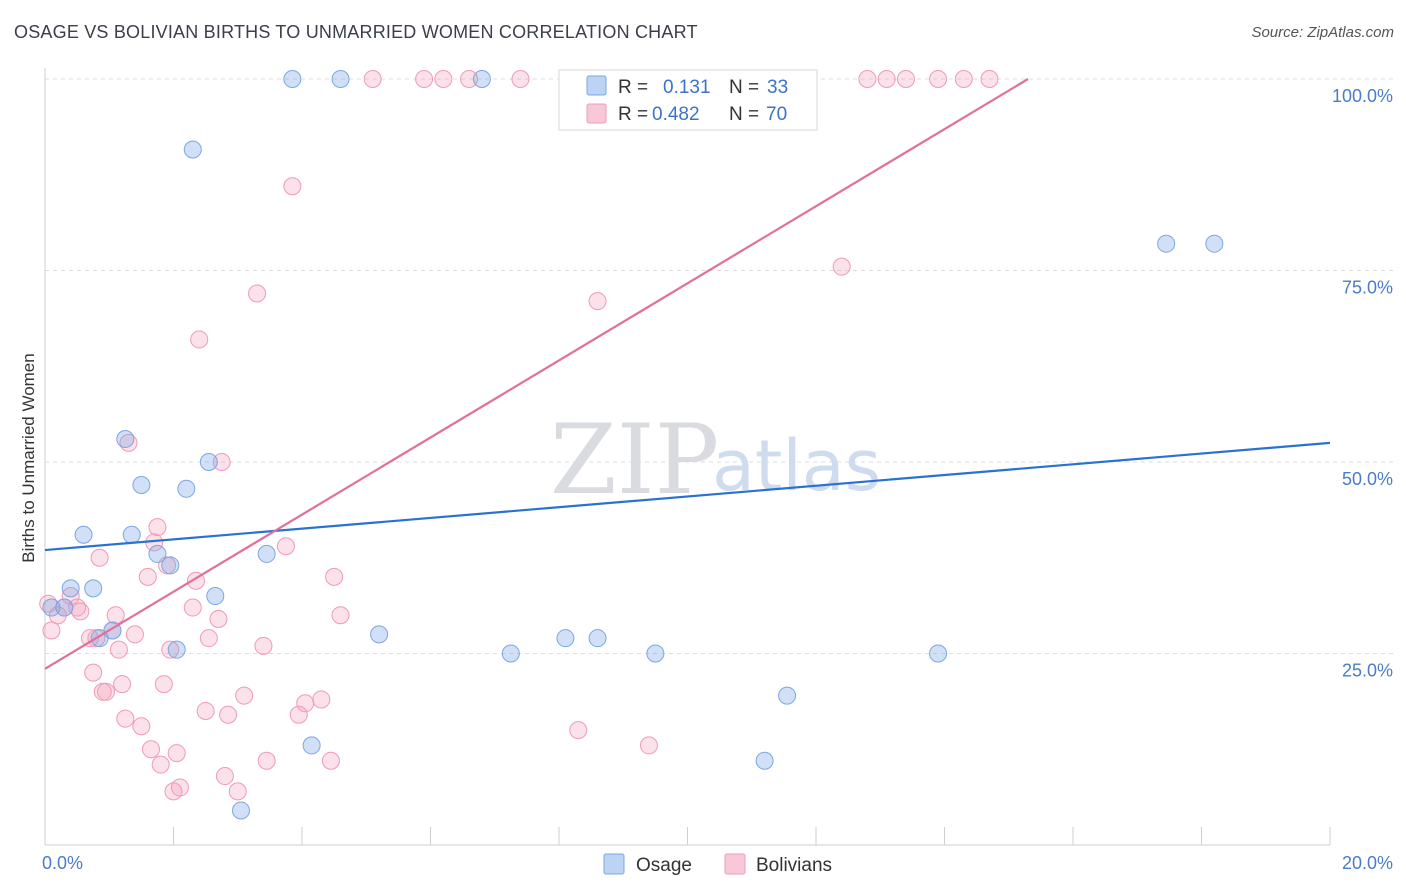 This screenshot has height=892, width=1406. I want to click on watermark-atlas: atlas, so click(796, 466).